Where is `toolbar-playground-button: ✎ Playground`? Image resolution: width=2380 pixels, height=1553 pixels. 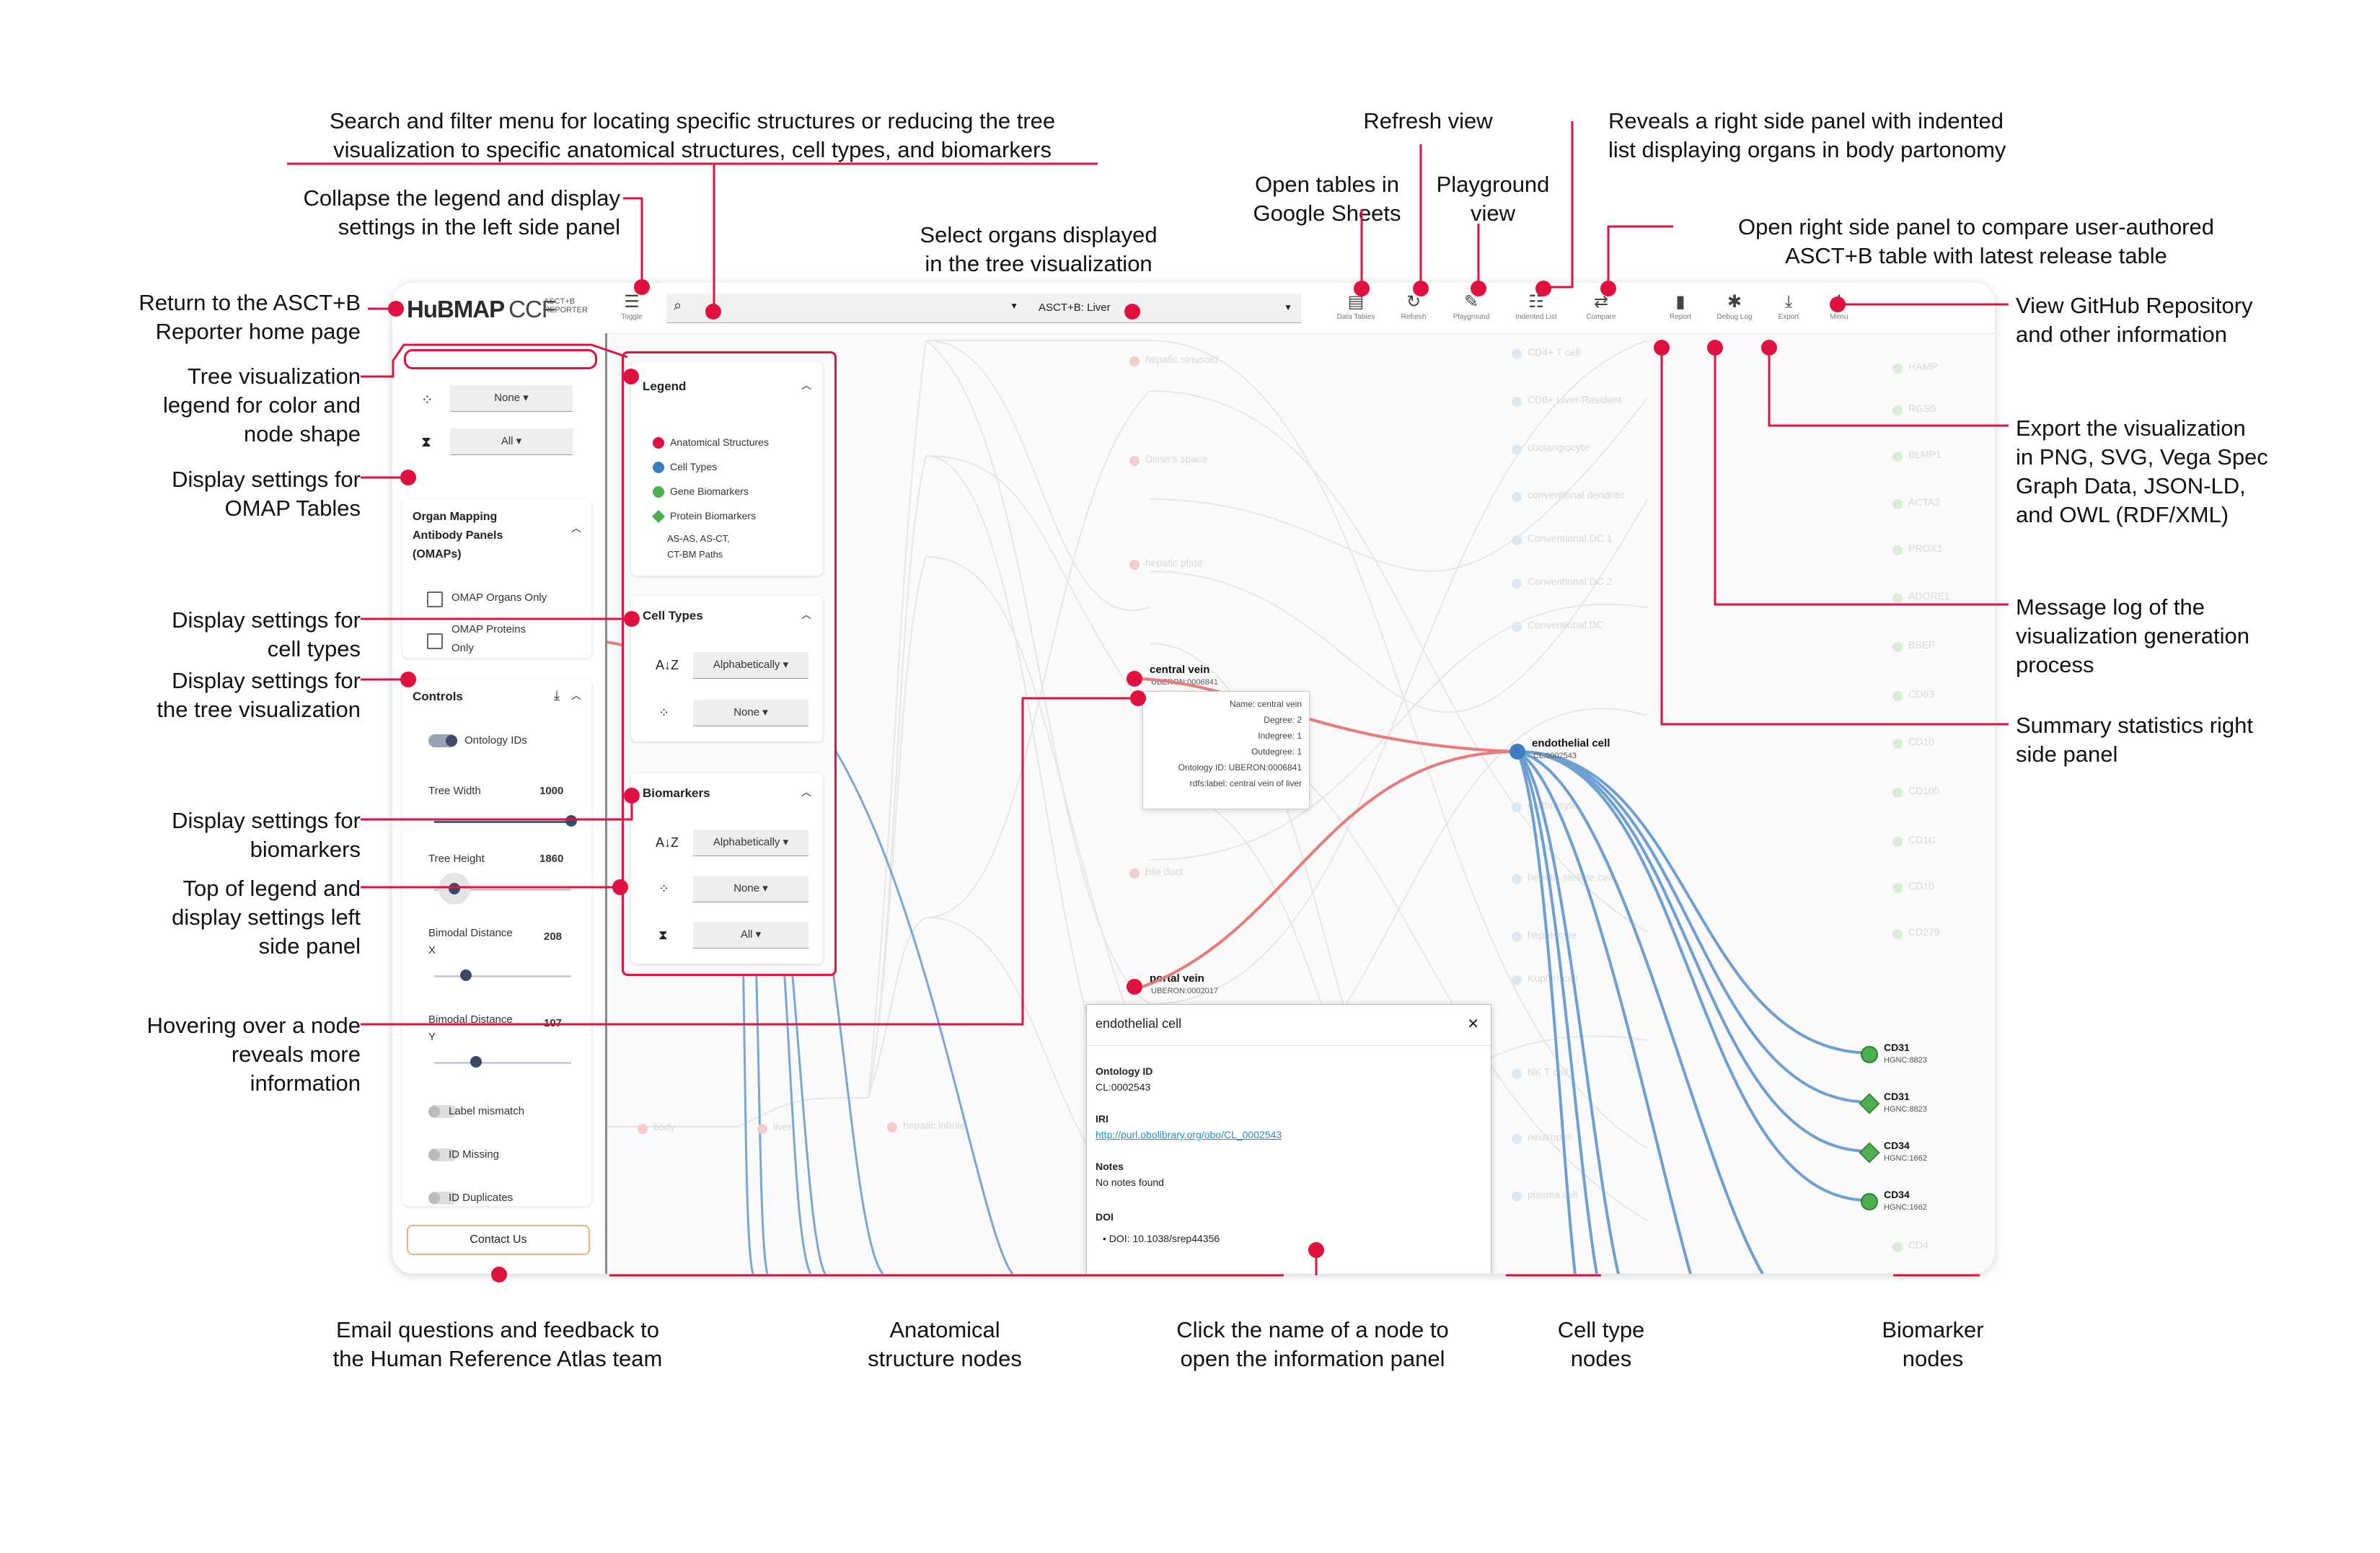
toolbar-playground-button: ✎ Playground is located at coordinates (1471, 306).